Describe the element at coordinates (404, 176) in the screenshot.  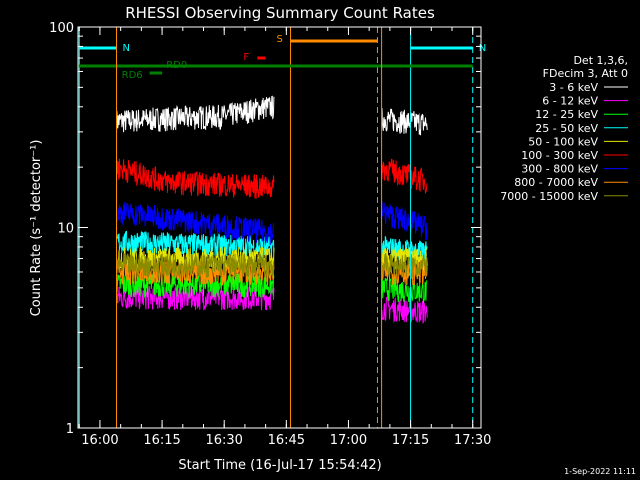
I see `series-line-6-seg2` at that location.